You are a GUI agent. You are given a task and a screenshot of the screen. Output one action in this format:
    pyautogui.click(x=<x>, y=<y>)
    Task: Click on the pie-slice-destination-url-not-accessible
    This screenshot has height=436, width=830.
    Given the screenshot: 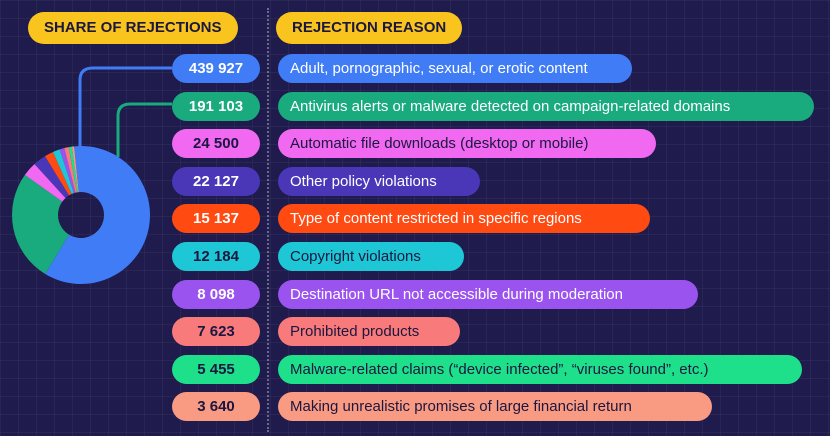 What is the action you would take?
    pyautogui.click(x=67, y=171)
    